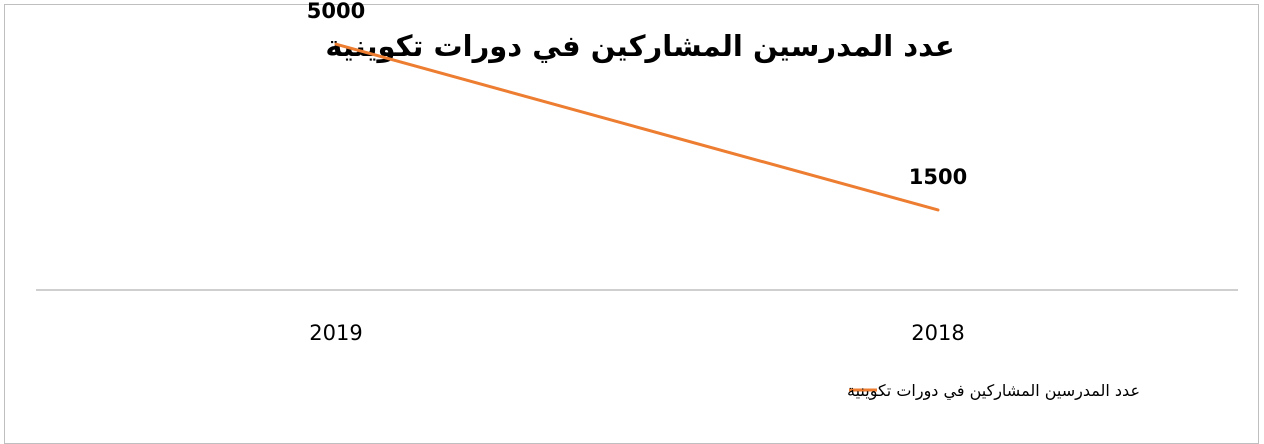 The height and width of the screenshot is (444, 1264). What do you see at coordinates (639, 46) in the screenshot?
I see `chart-title: عدد المدرسين المشاركين في دورات تكوينية` at bounding box center [639, 46].